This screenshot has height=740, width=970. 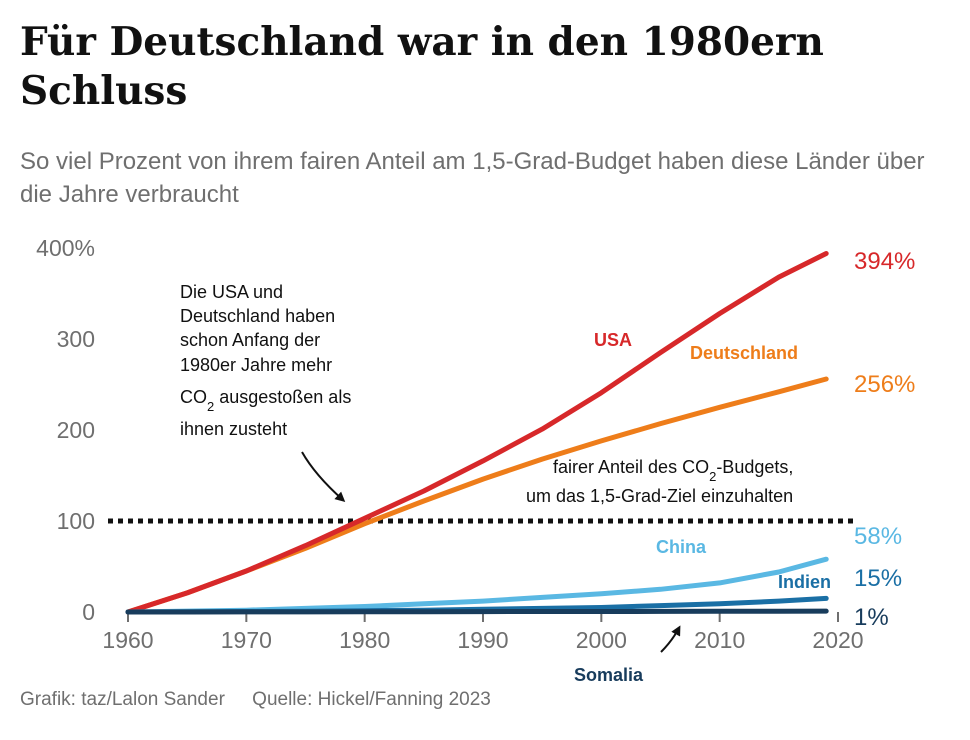 What do you see at coordinates (681, 547) in the screenshot?
I see `series-label-china: China` at bounding box center [681, 547].